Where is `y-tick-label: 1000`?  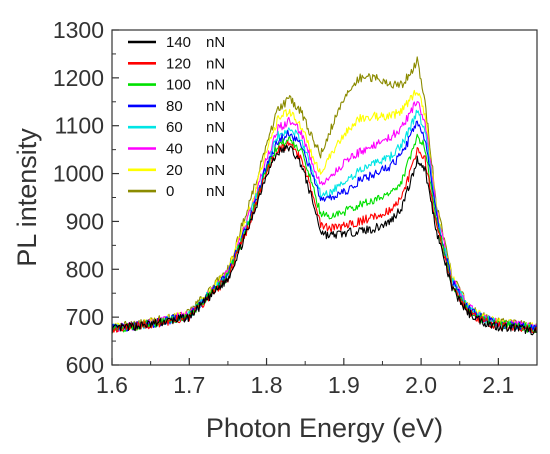
y-tick-label: 1000 is located at coordinates (78, 174).